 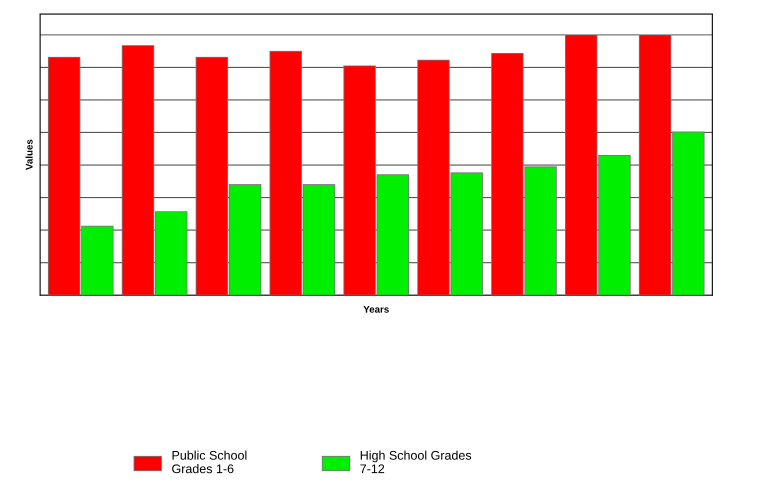 I want to click on legend-label: Public School Grades 1-6, so click(x=209, y=462).